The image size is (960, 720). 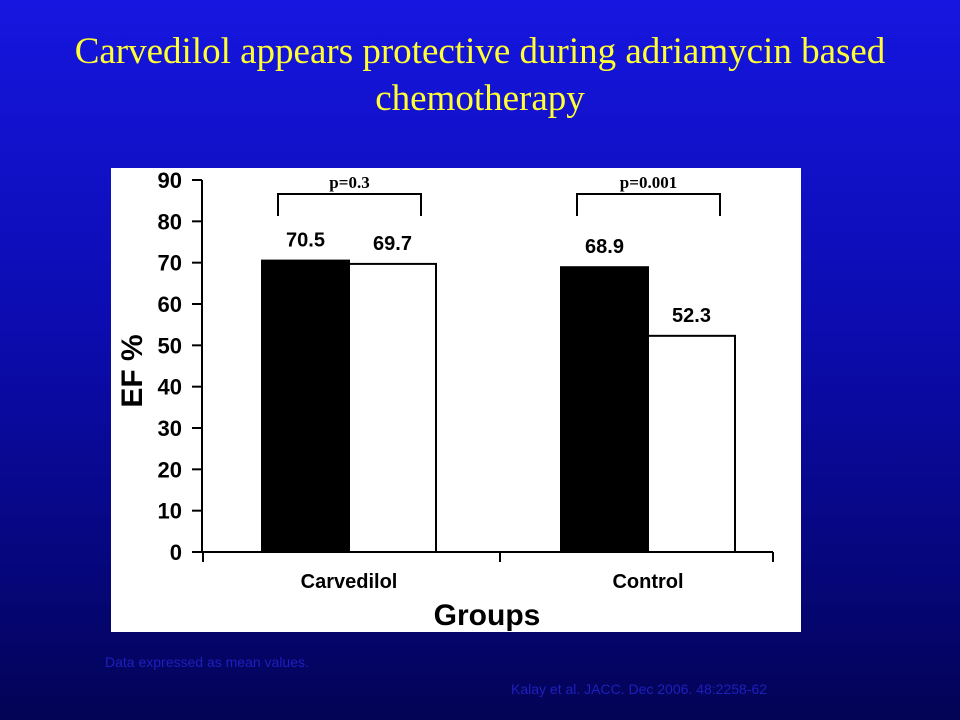 What do you see at coordinates (170, 345) in the screenshot?
I see `y-tick-label: 50` at bounding box center [170, 345].